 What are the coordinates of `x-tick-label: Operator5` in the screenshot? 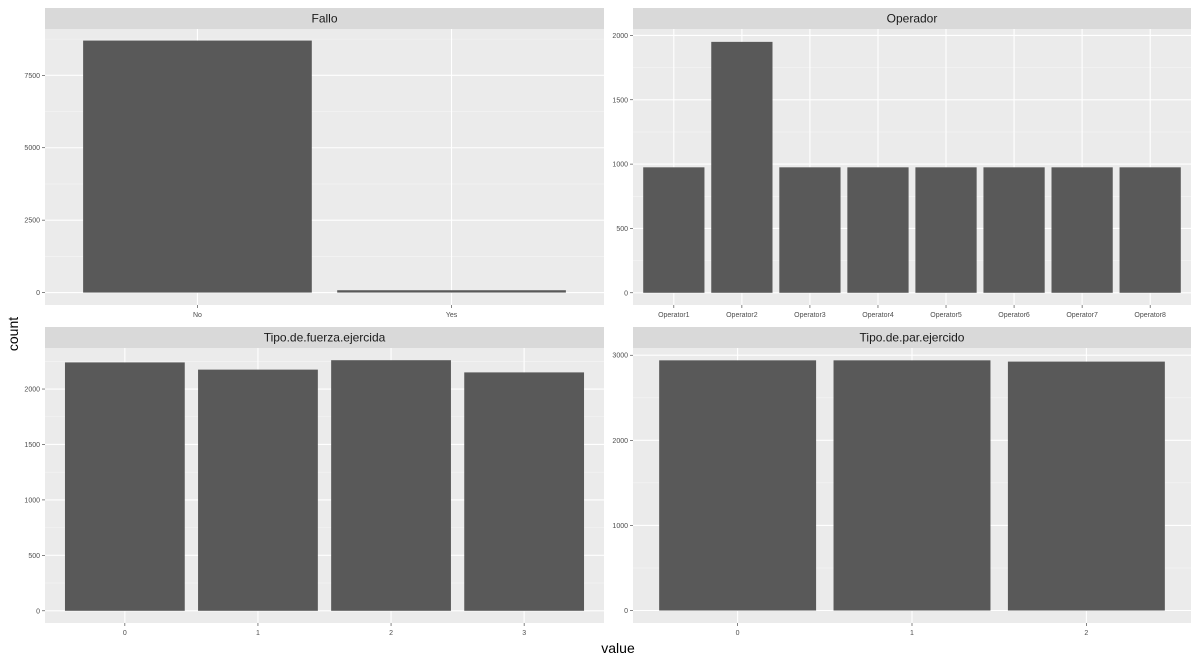 It's located at (946, 315).